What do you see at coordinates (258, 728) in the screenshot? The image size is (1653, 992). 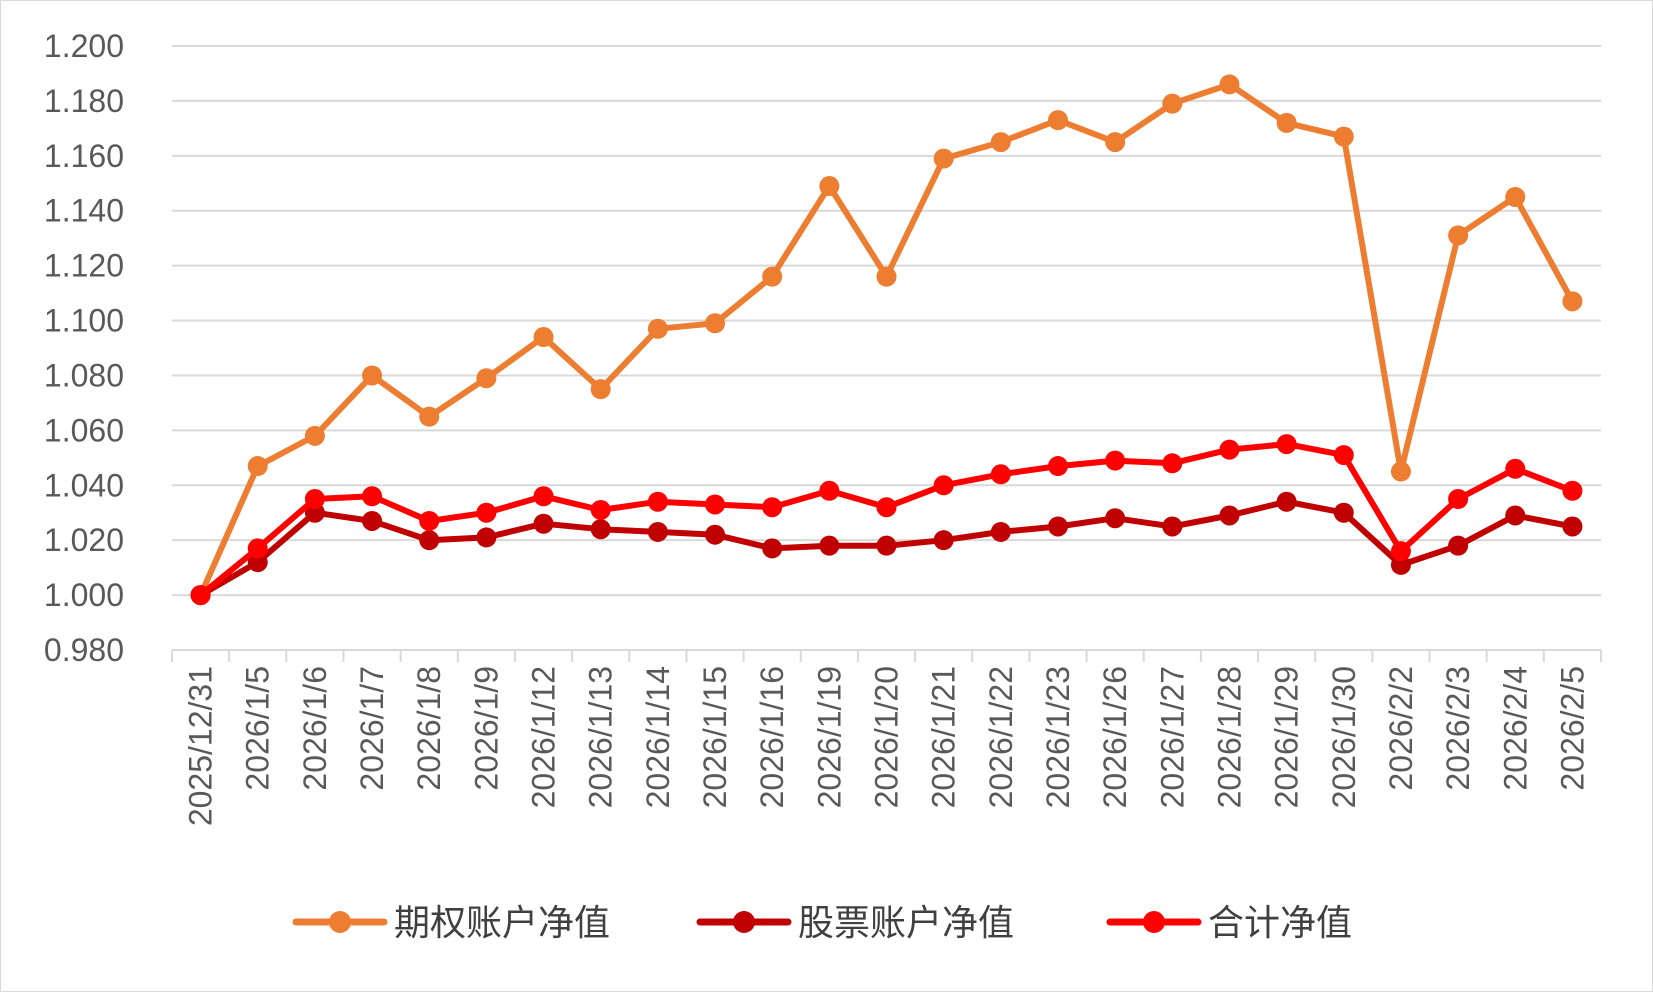 I see `x-tick-label: 2026/1/5` at bounding box center [258, 728].